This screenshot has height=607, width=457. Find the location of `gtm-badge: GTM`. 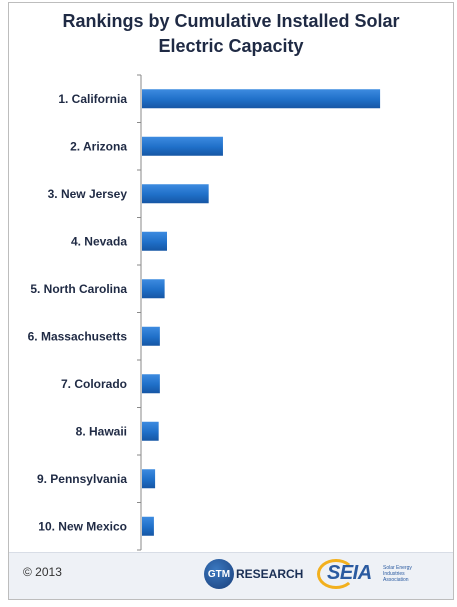

gtm-badge: GTM is located at coordinates (219, 574).